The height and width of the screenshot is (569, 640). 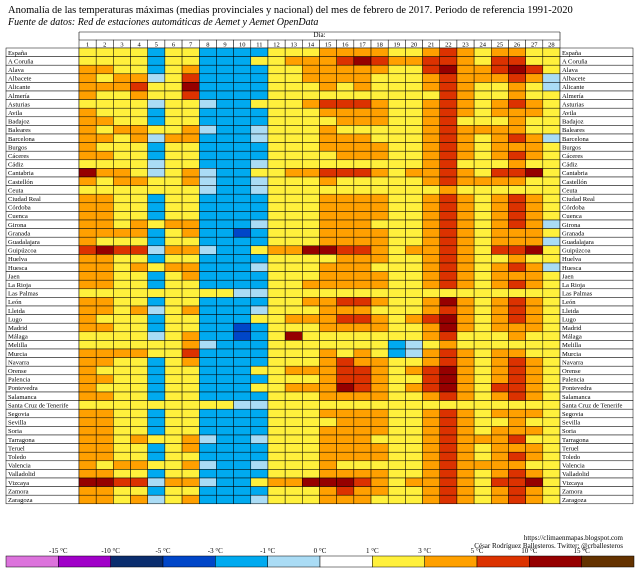 What do you see at coordinates (259, 45) in the screenshot?
I see `day-tick-label: 11` at bounding box center [259, 45].